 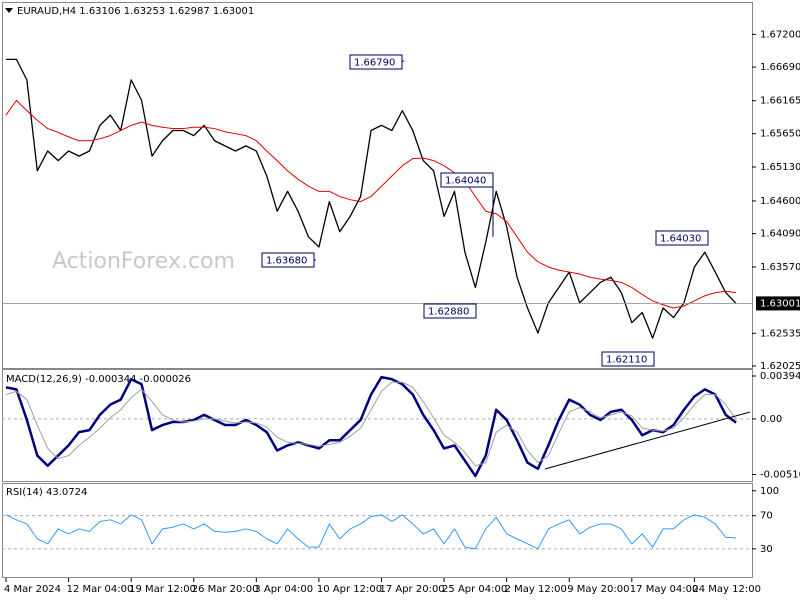 What do you see at coordinates (780, 134) in the screenshot?
I see `y-tick-label: 1.65650` at bounding box center [780, 134].